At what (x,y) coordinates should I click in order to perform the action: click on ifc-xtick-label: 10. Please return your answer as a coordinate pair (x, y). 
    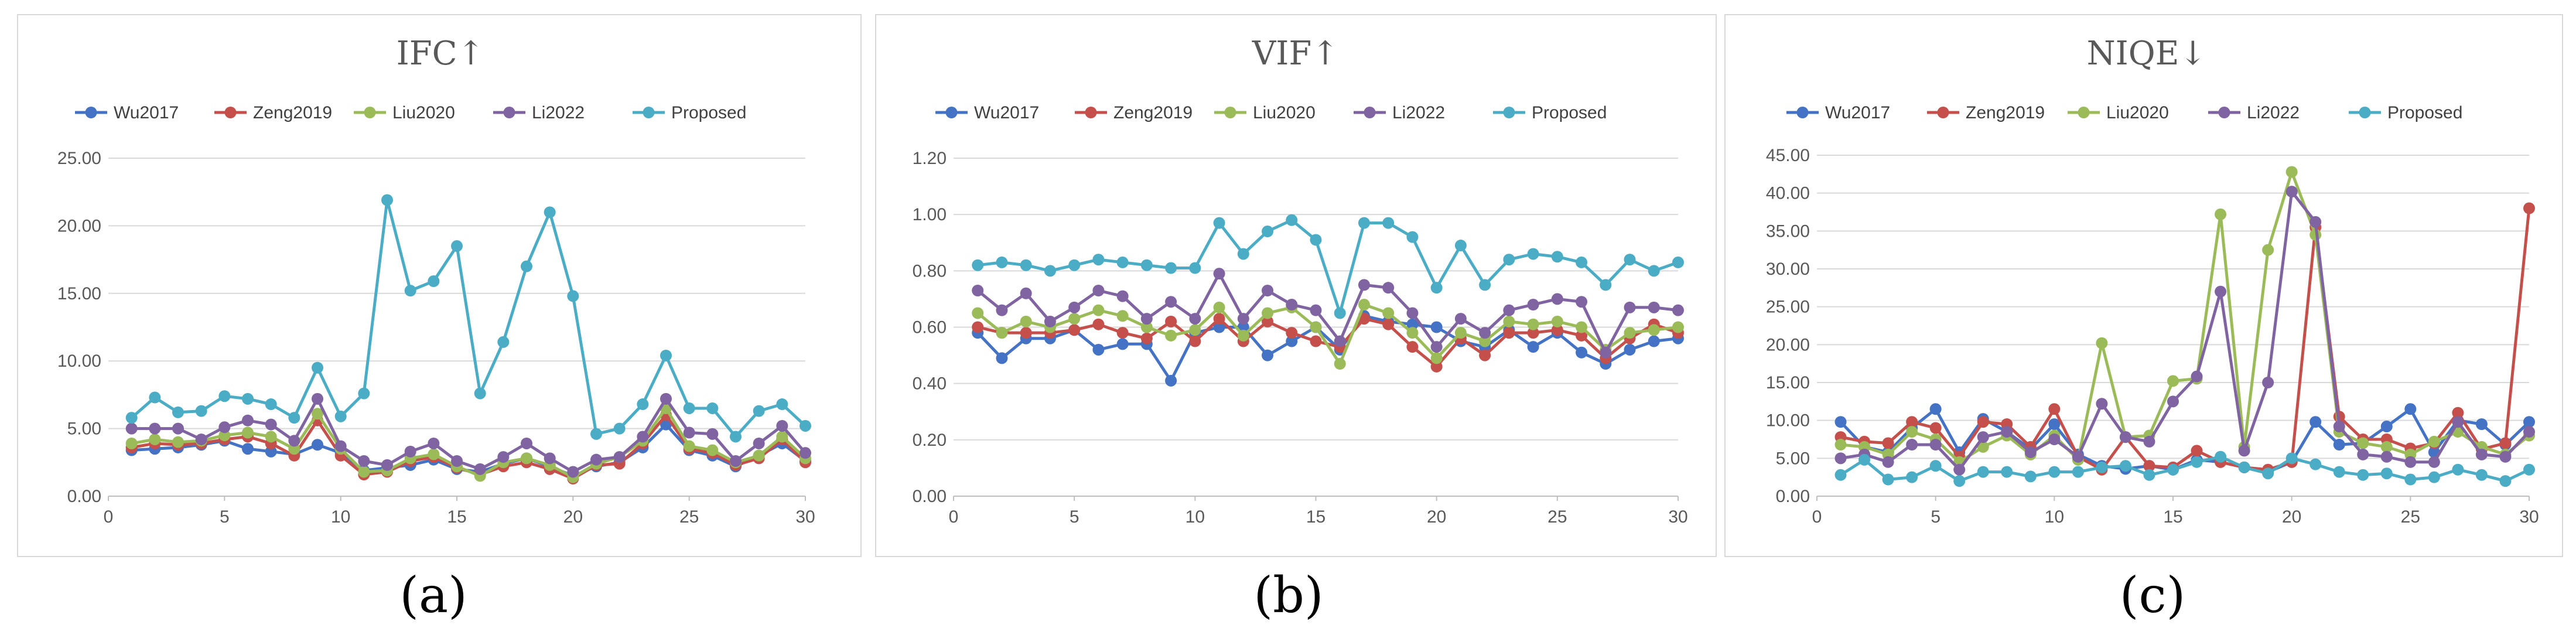
    Looking at the image, I should click on (340, 517).